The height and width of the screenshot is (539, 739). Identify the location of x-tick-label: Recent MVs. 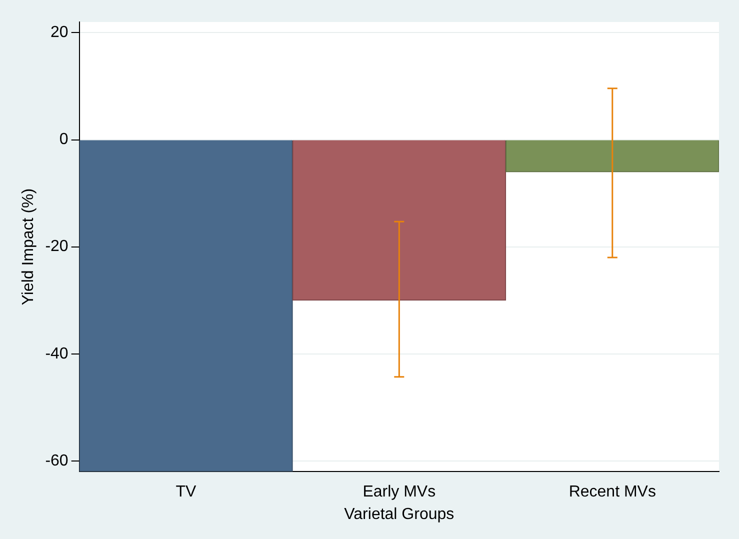
(612, 492).